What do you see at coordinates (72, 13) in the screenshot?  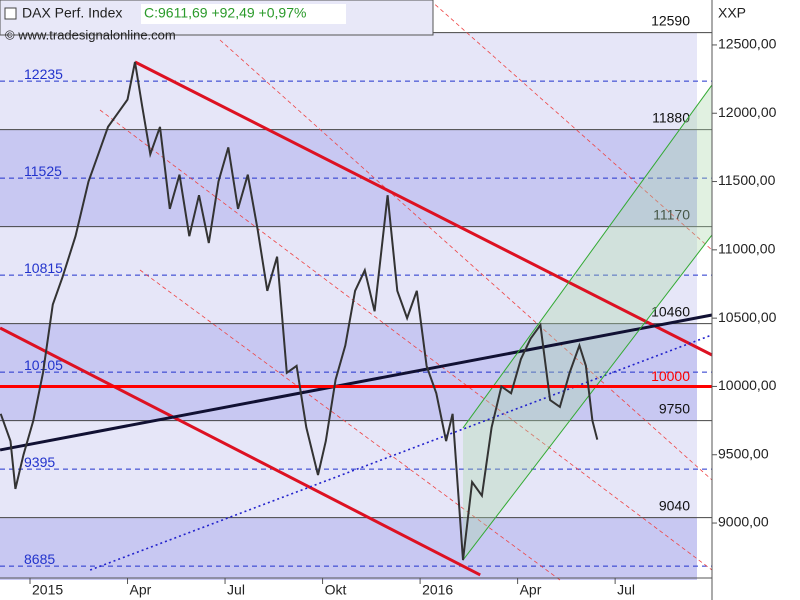 I see `title: DAX Perf. Index` at bounding box center [72, 13].